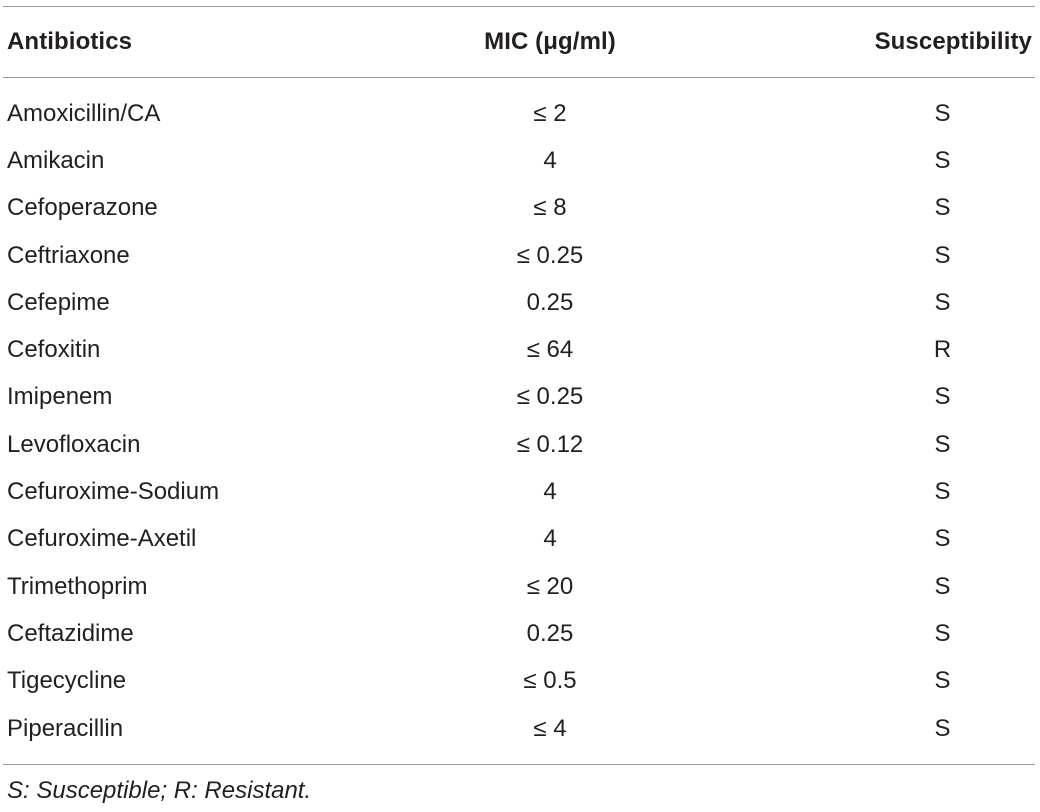 This screenshot has width=1040, height=812. Describe the element at coordinates (520, 349) in the screenshot. I see `table-row: Cefoxitin ≤ 64 R` at that location.